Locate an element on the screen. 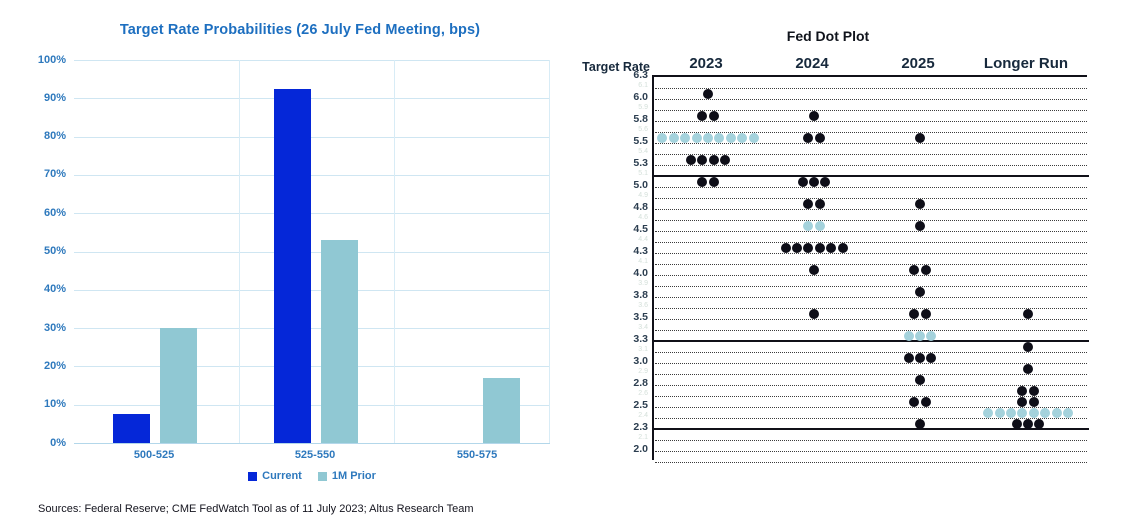 The image size is (1130, 524). legend-swatch is located at coordinates (322, 476).